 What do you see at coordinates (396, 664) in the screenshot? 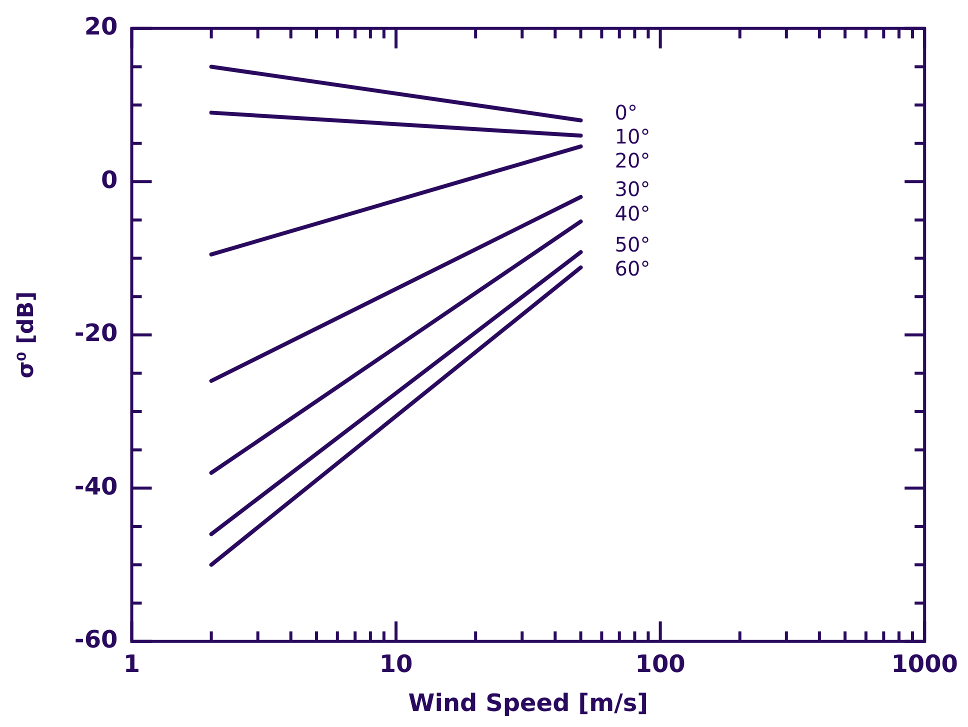
I see `x-tick-label: 10` at bounding box center [396, 664].